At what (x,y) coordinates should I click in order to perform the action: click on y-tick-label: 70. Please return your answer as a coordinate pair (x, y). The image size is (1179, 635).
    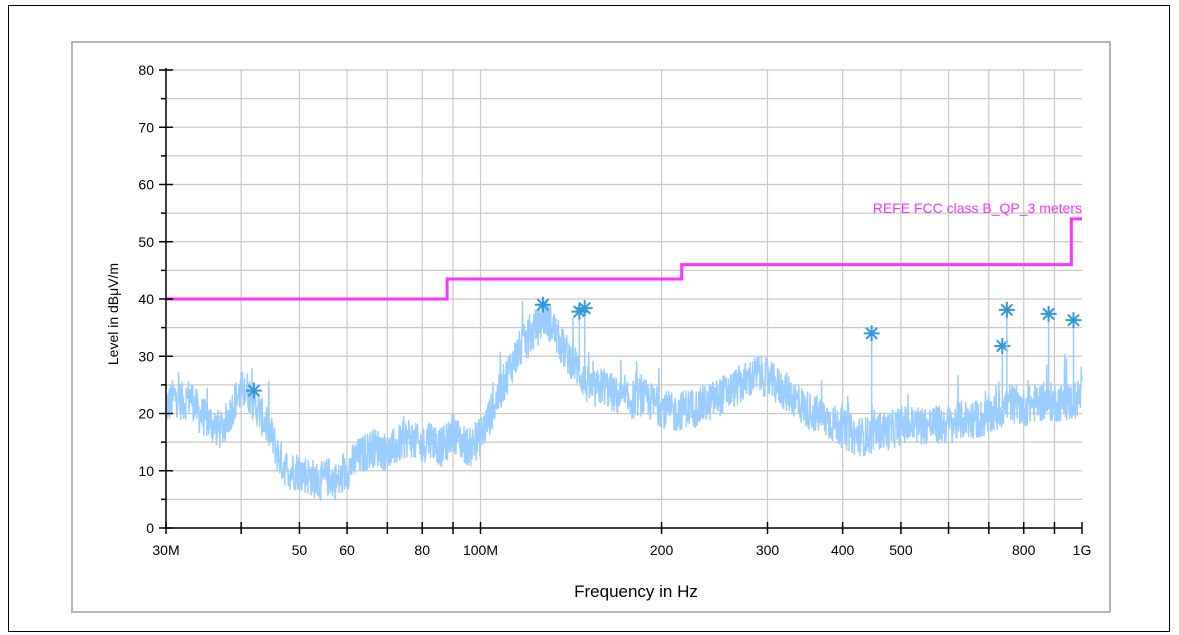
    Looking at the image, I should click on (146, 127).